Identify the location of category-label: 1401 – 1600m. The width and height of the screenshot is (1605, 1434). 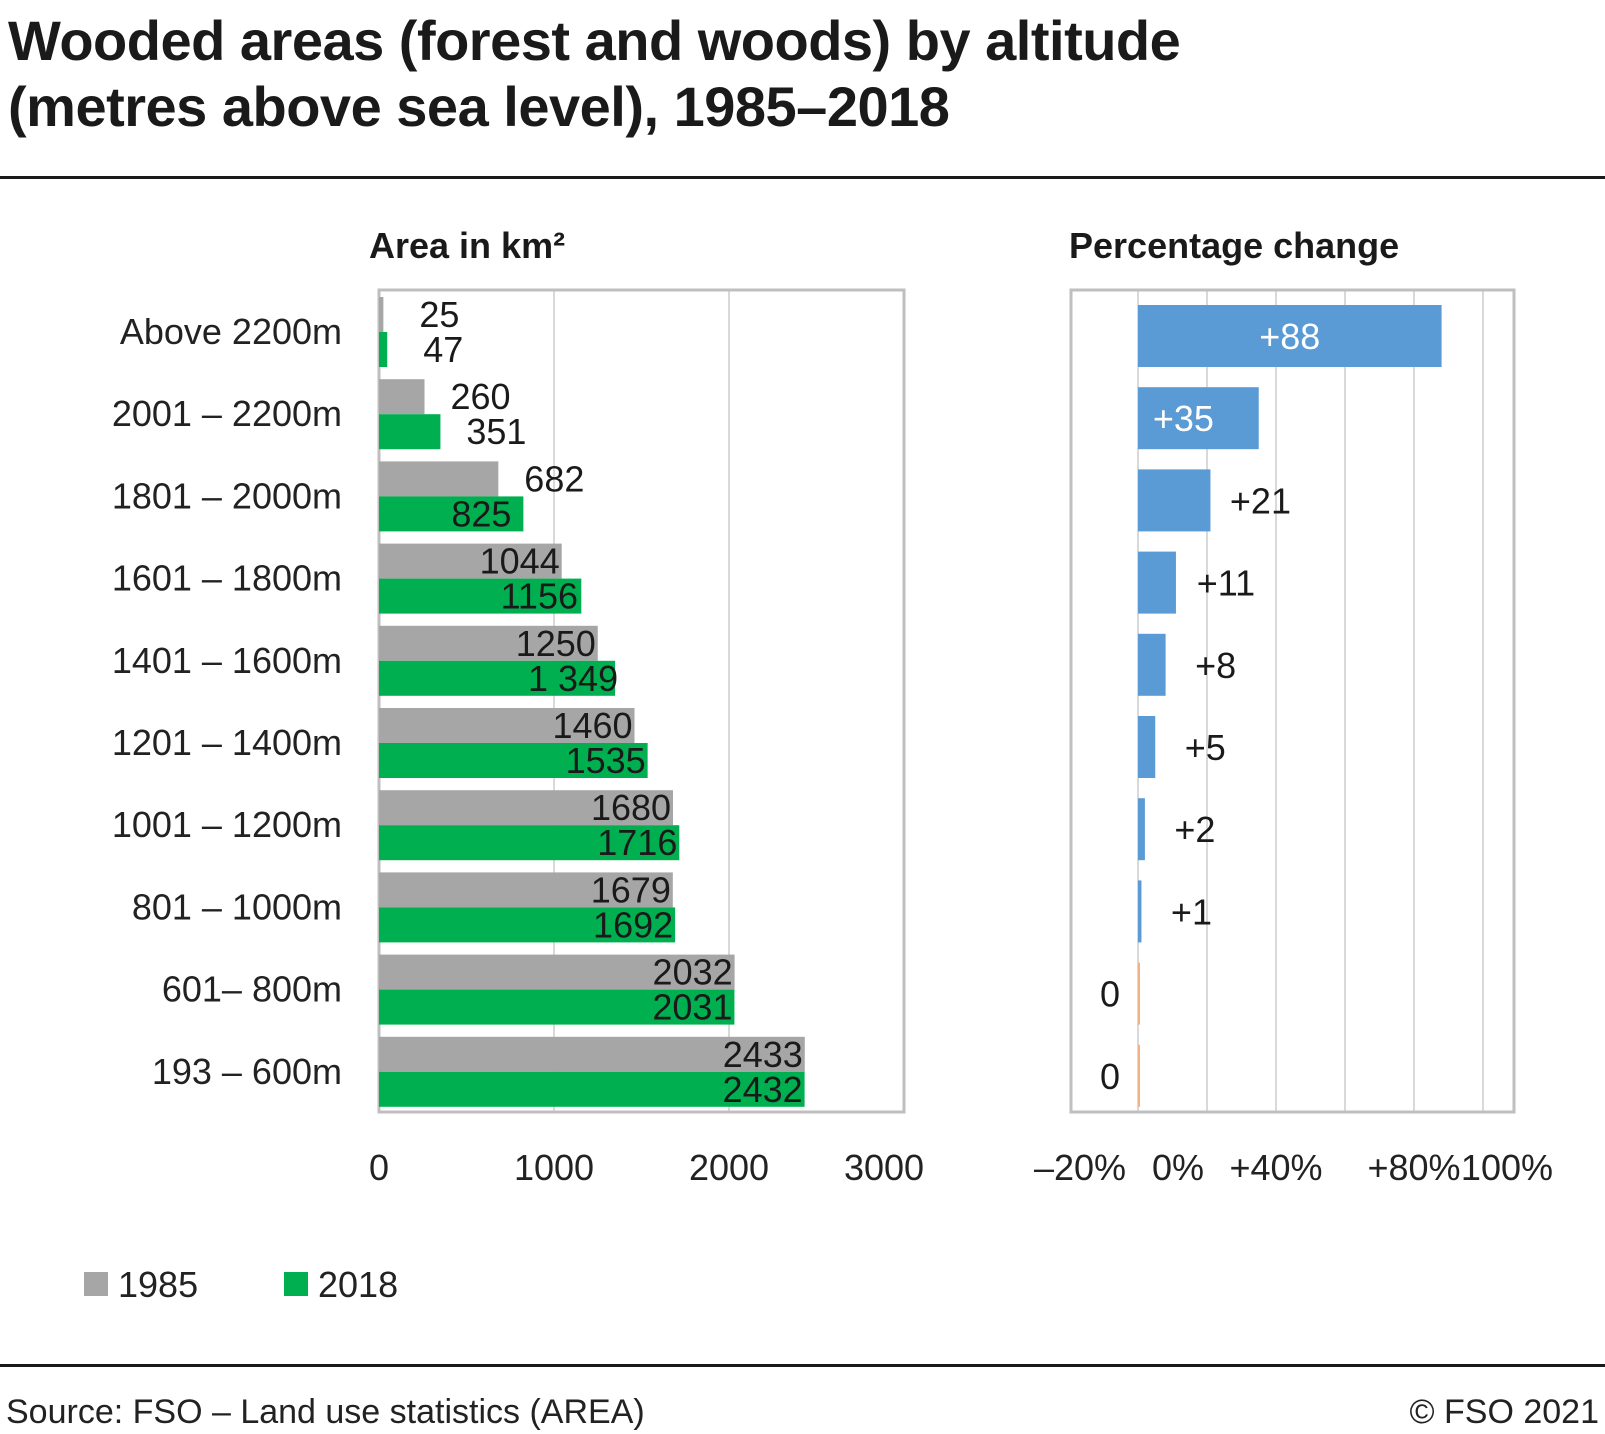
(227, 660).